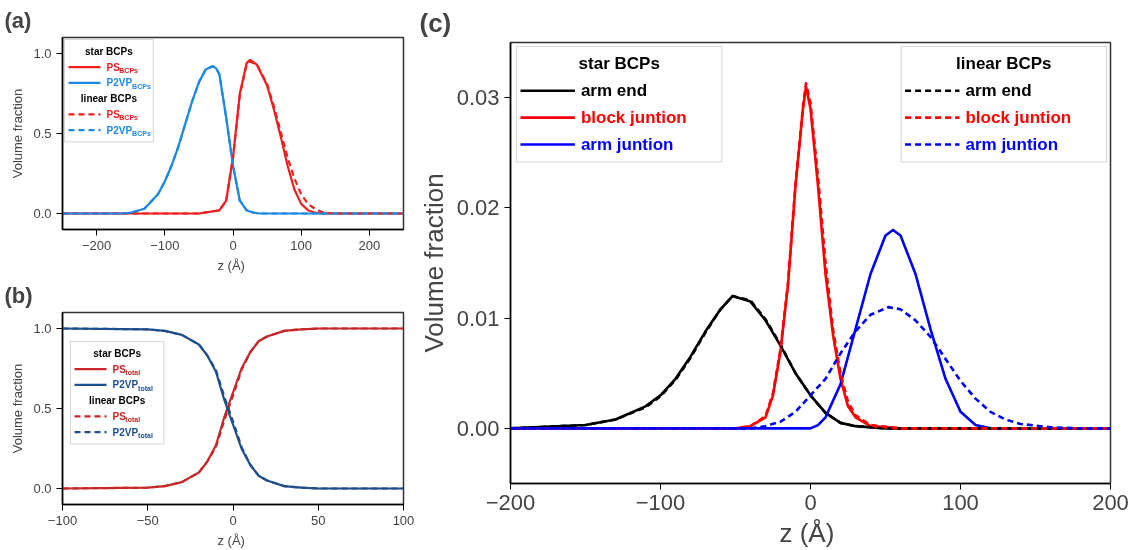 The width and height of the screenshot is (1135, 550). What do you see at coordinates (478, 428) in the screenshot?
I see `y-tick-label: 0.00` at bounding box center [478, 428].